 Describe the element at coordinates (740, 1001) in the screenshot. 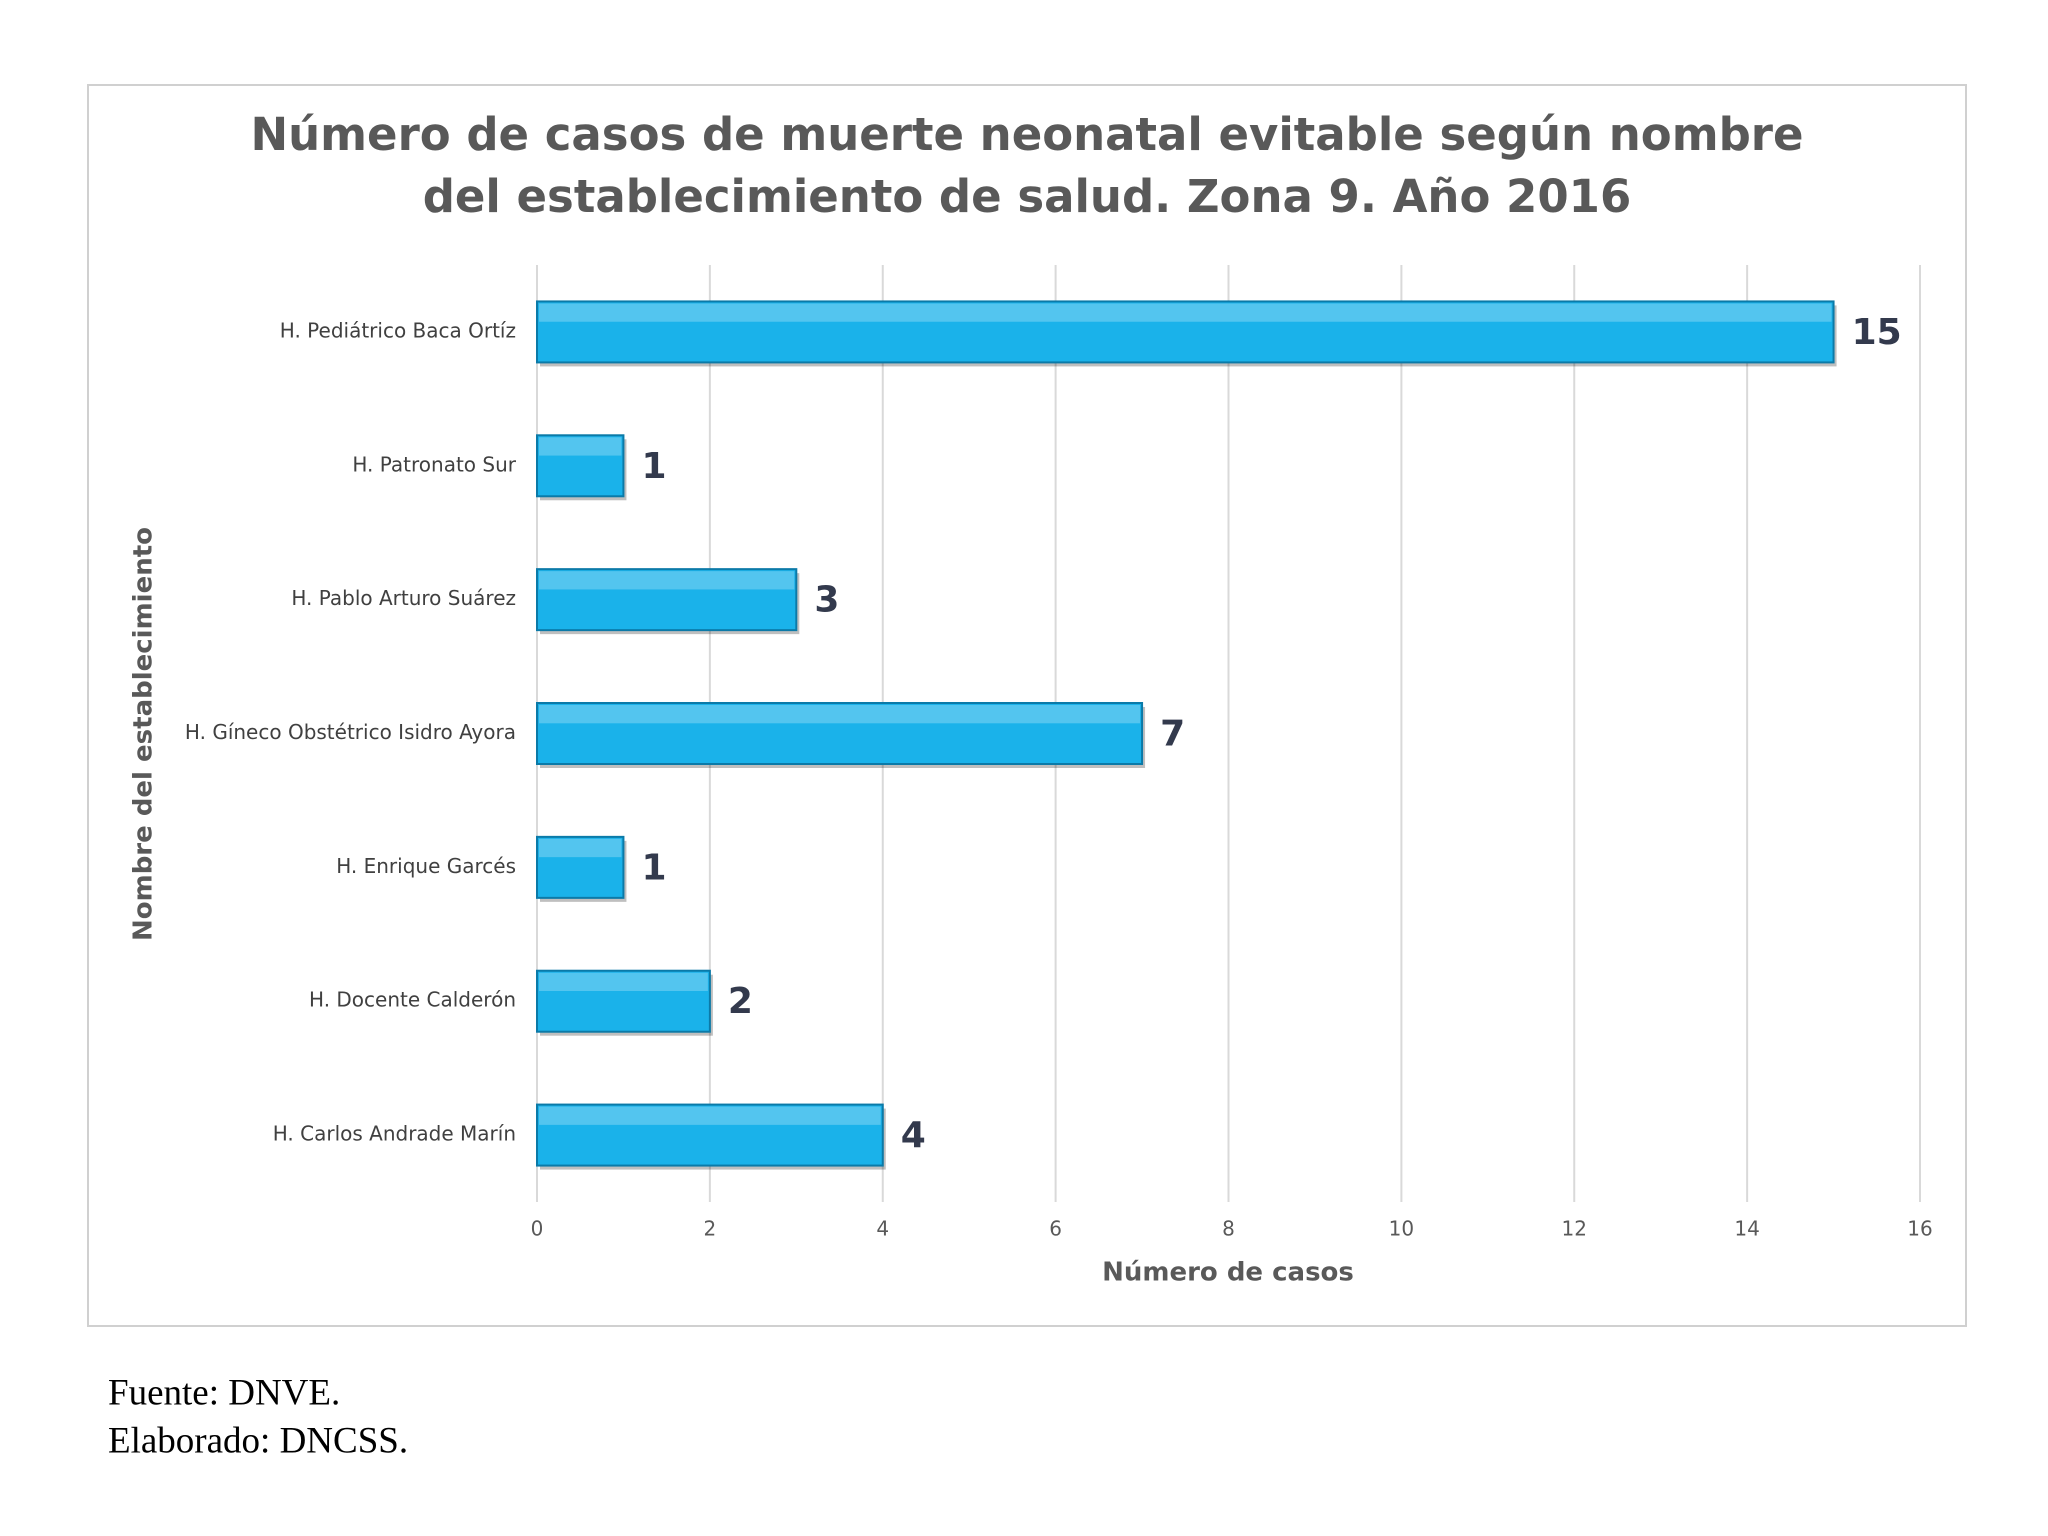

I see `value-label: 2` at that location.